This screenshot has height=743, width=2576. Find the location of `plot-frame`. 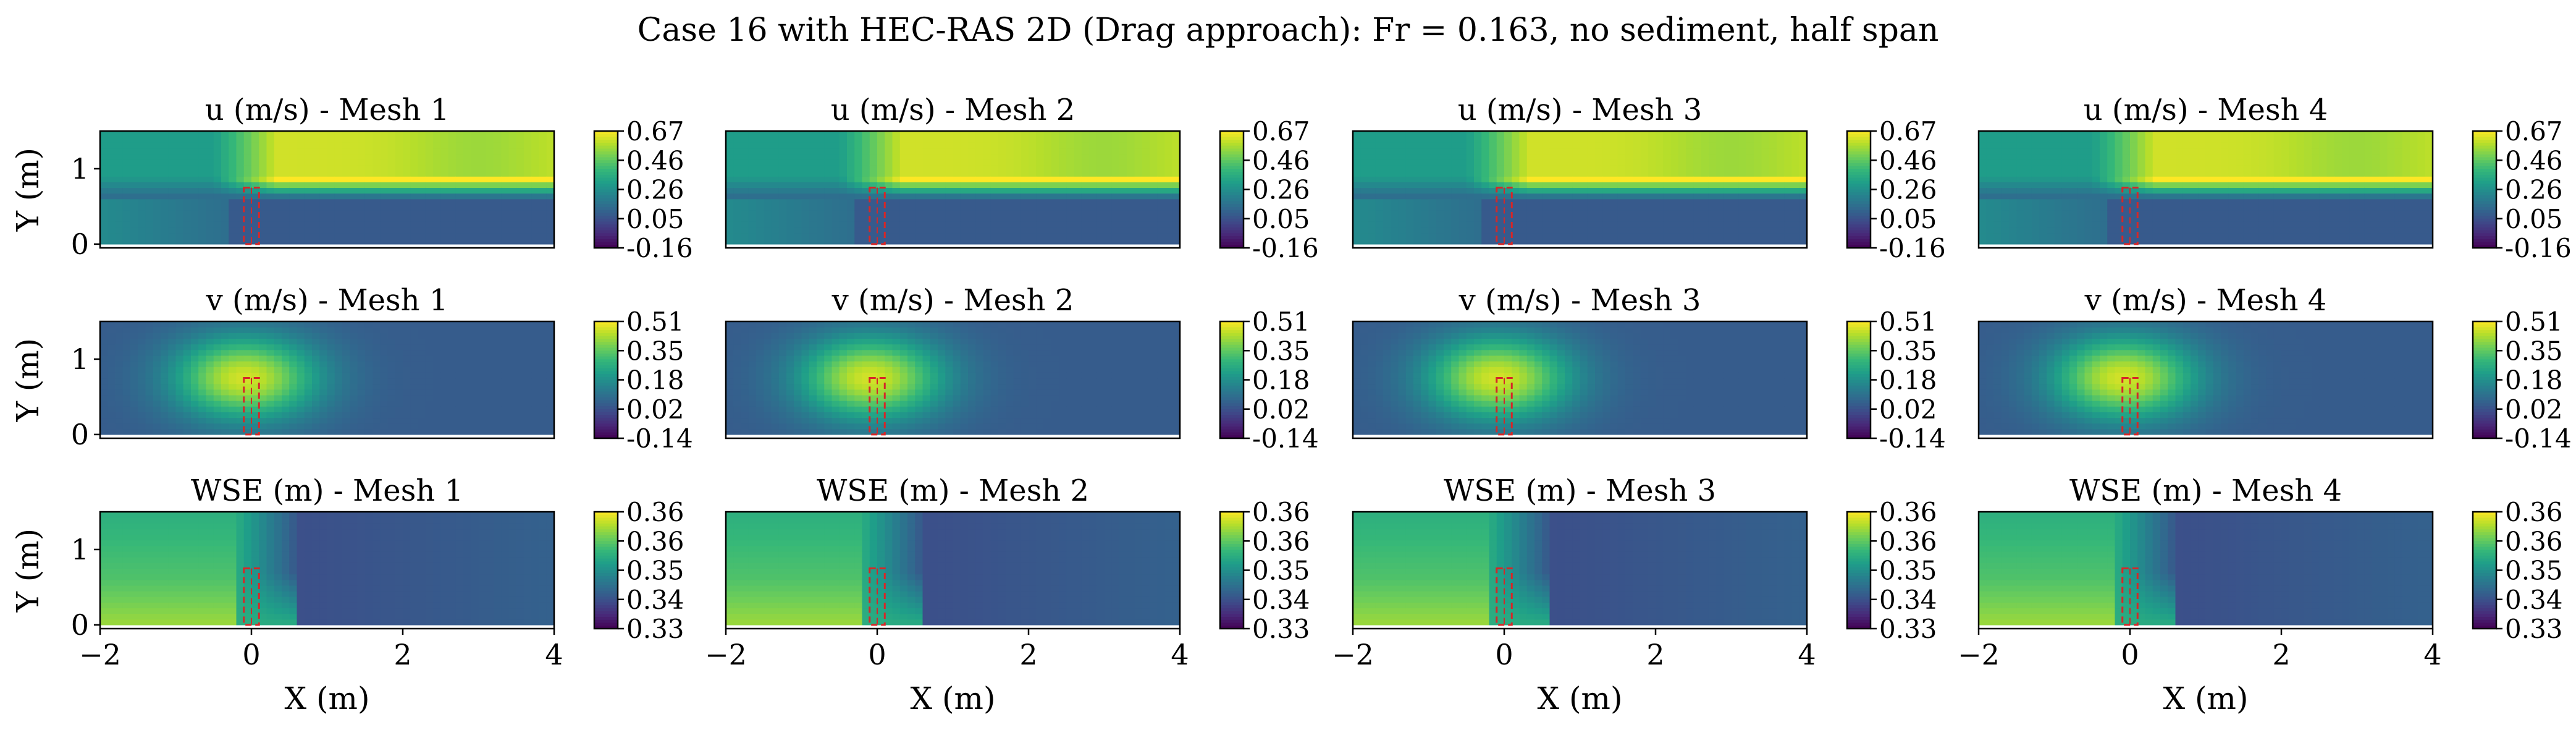

plot-frame is located at coordinates (327, 189).